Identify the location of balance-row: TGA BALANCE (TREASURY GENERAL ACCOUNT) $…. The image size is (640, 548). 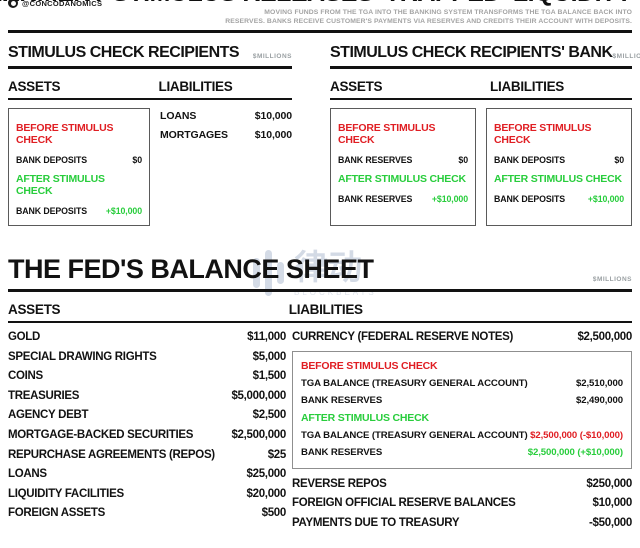
(462, 435).